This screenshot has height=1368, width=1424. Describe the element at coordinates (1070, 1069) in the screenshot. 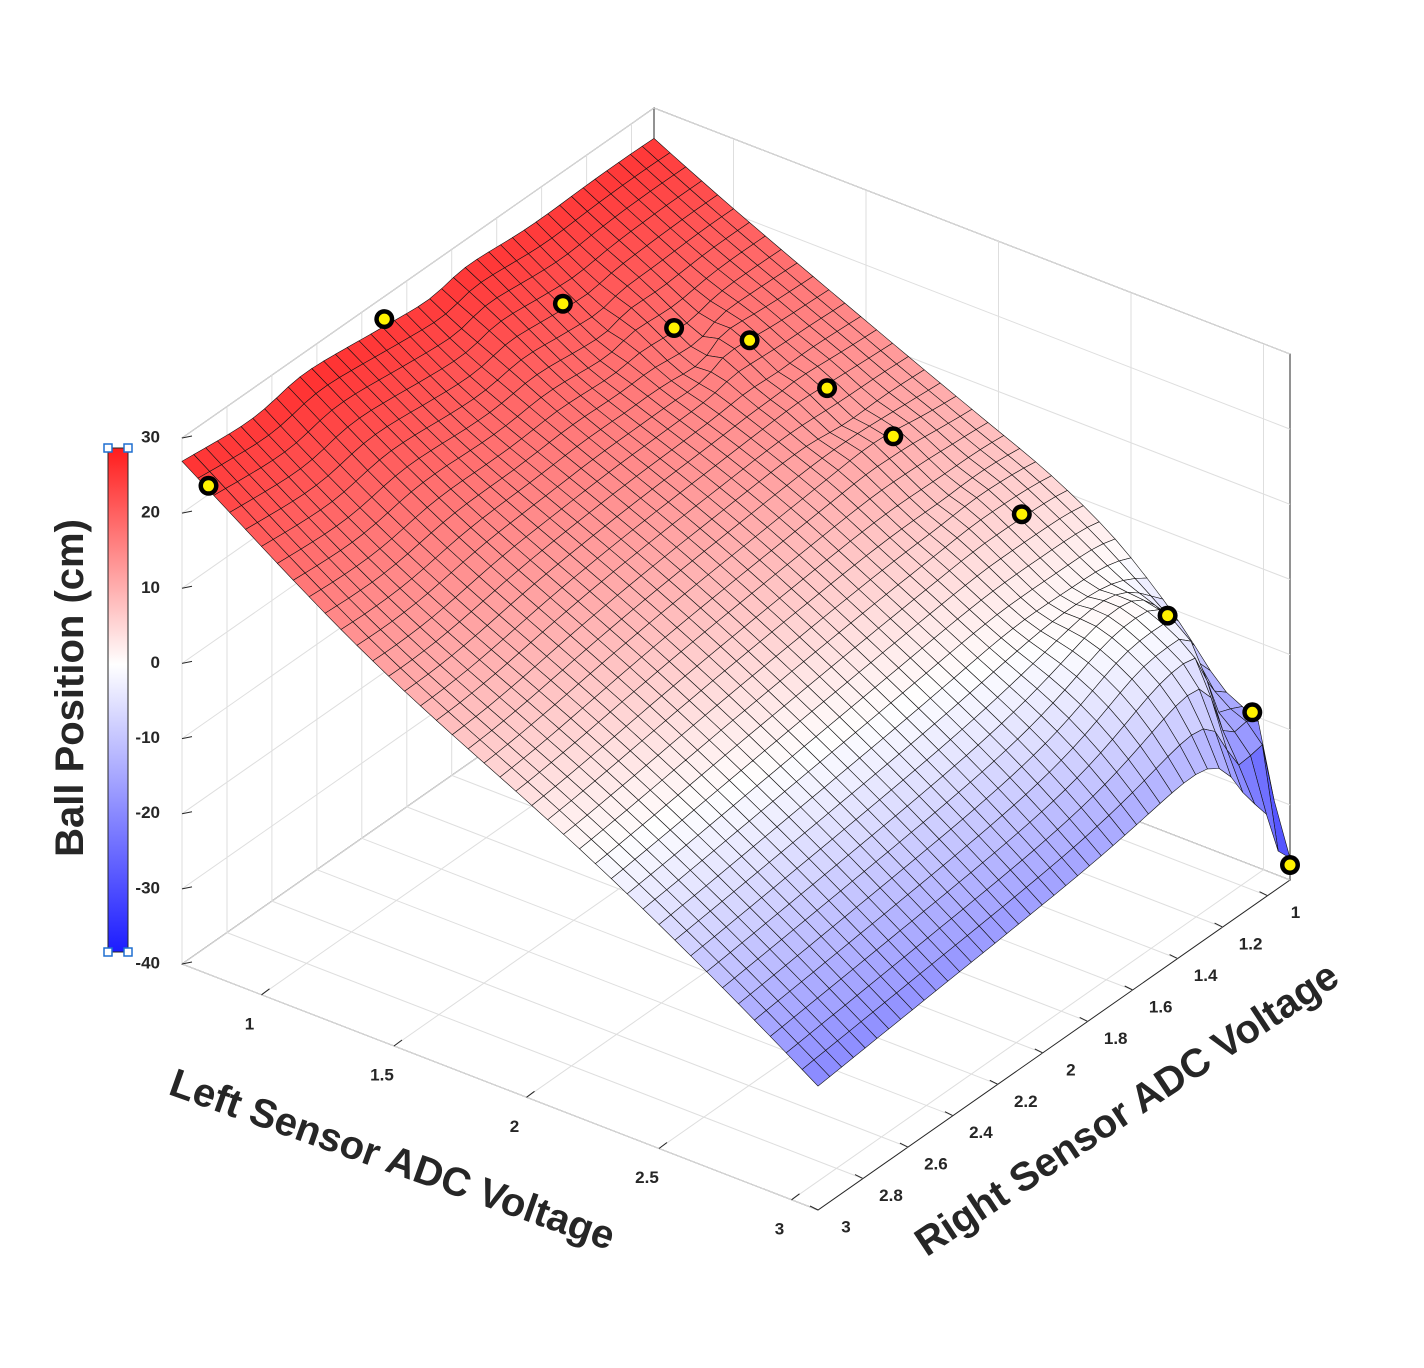

I see `y-tick-label: 2` at that location.